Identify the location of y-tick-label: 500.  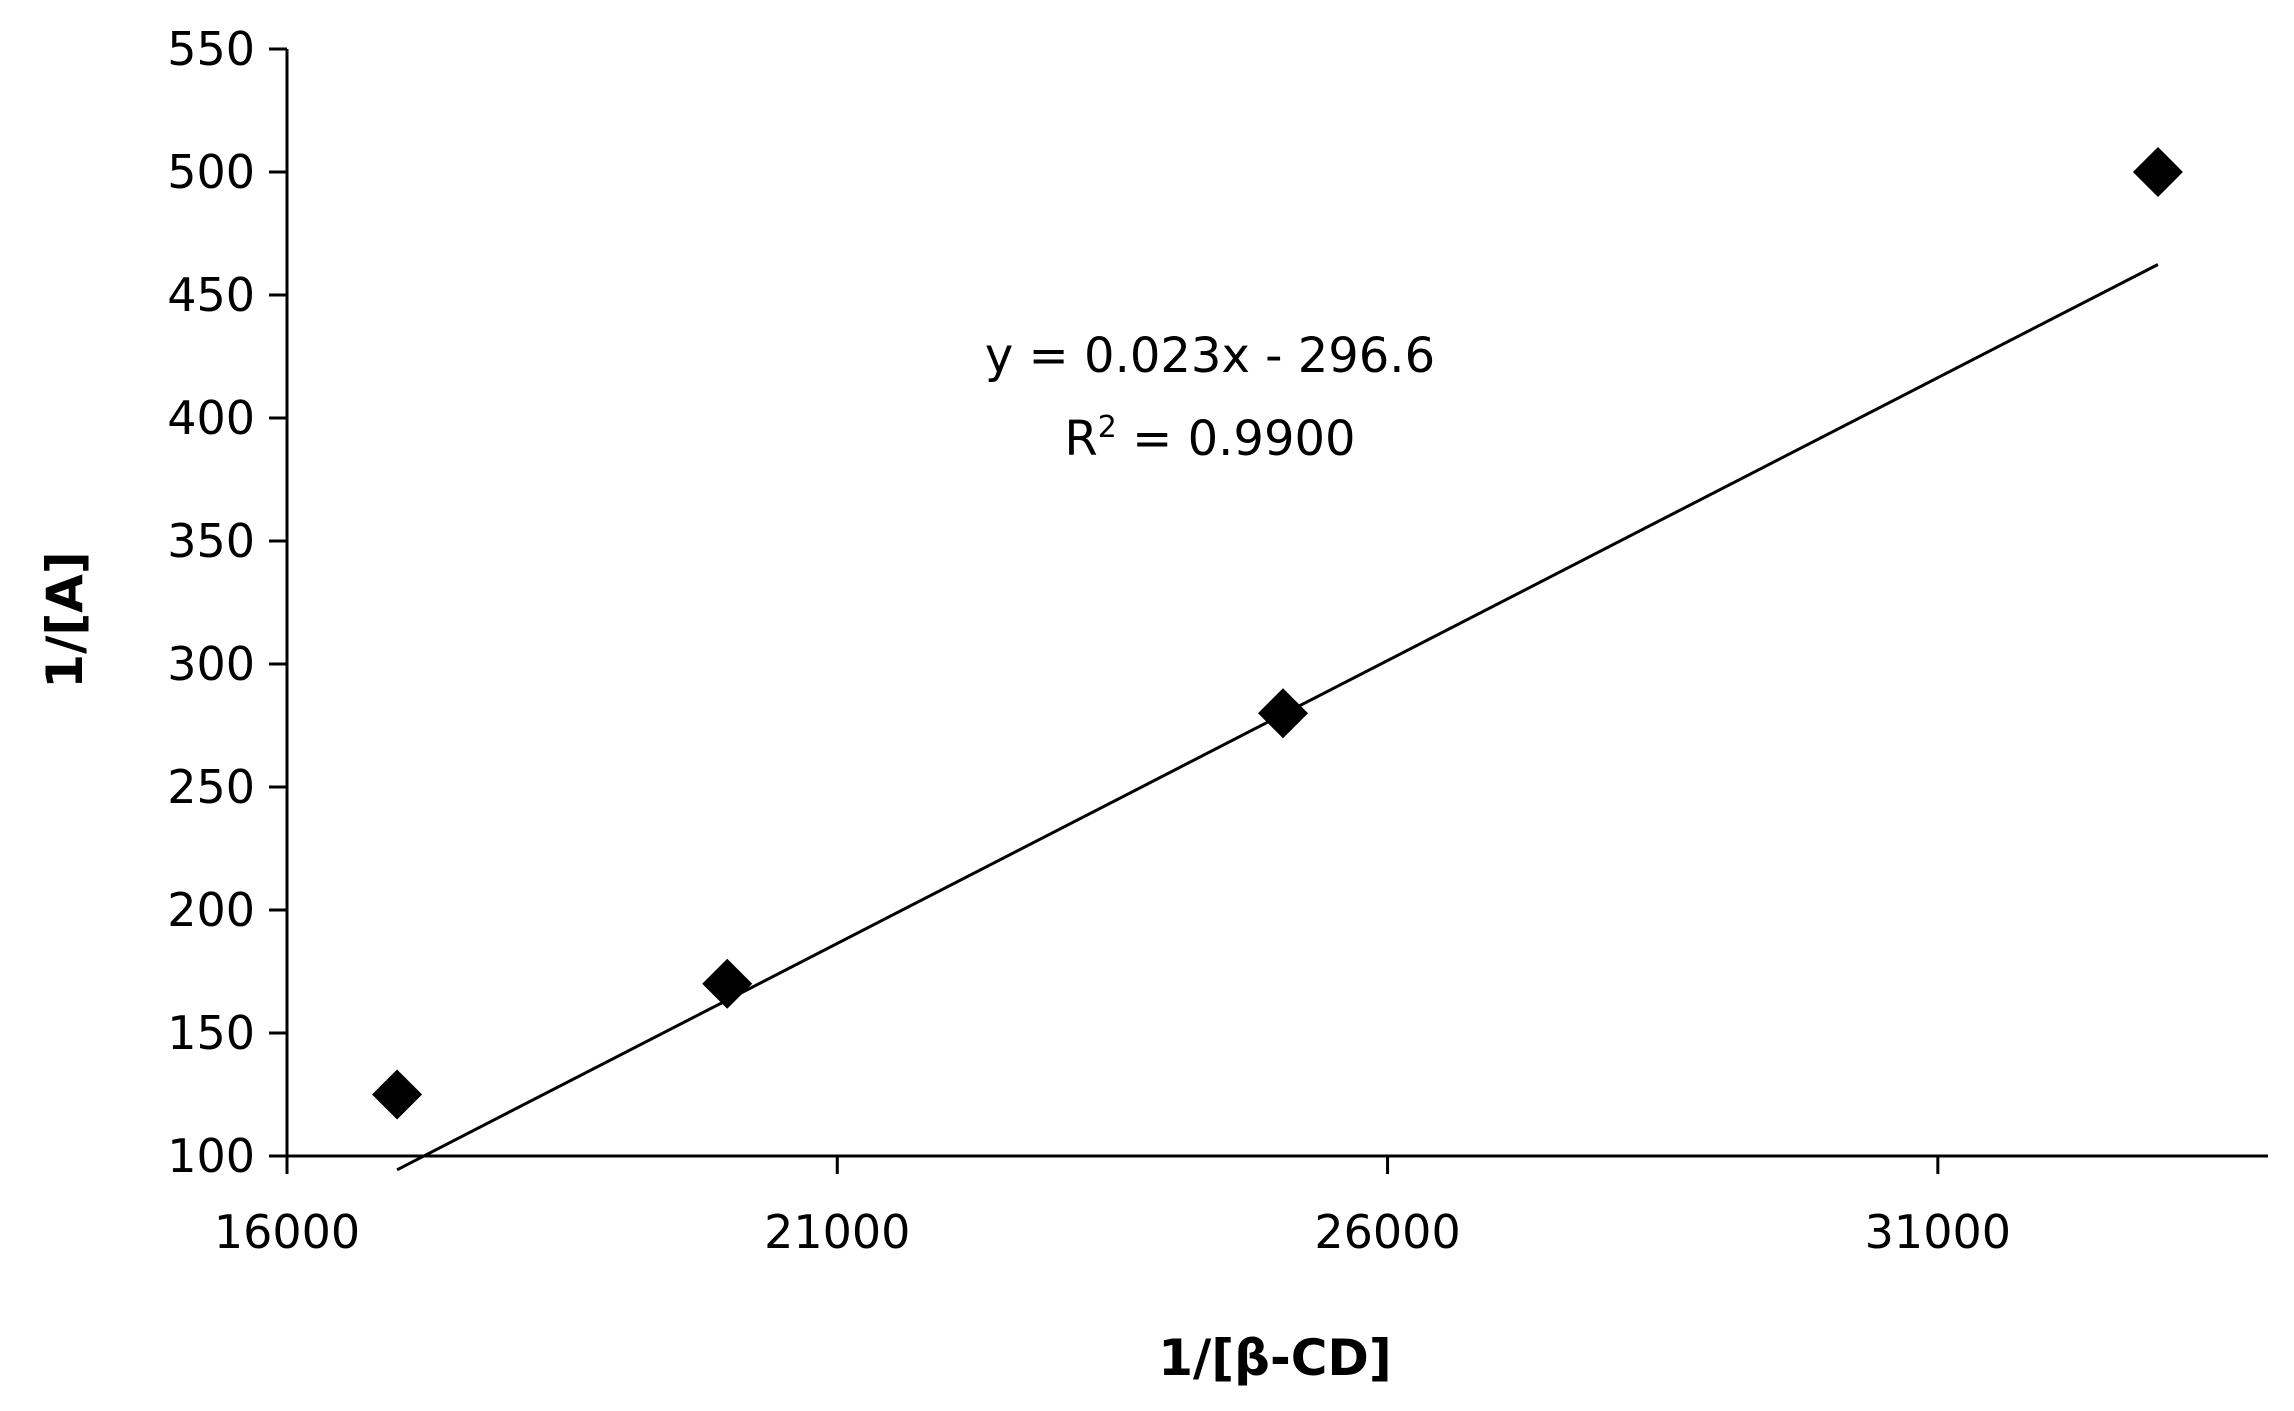
(211, 172).